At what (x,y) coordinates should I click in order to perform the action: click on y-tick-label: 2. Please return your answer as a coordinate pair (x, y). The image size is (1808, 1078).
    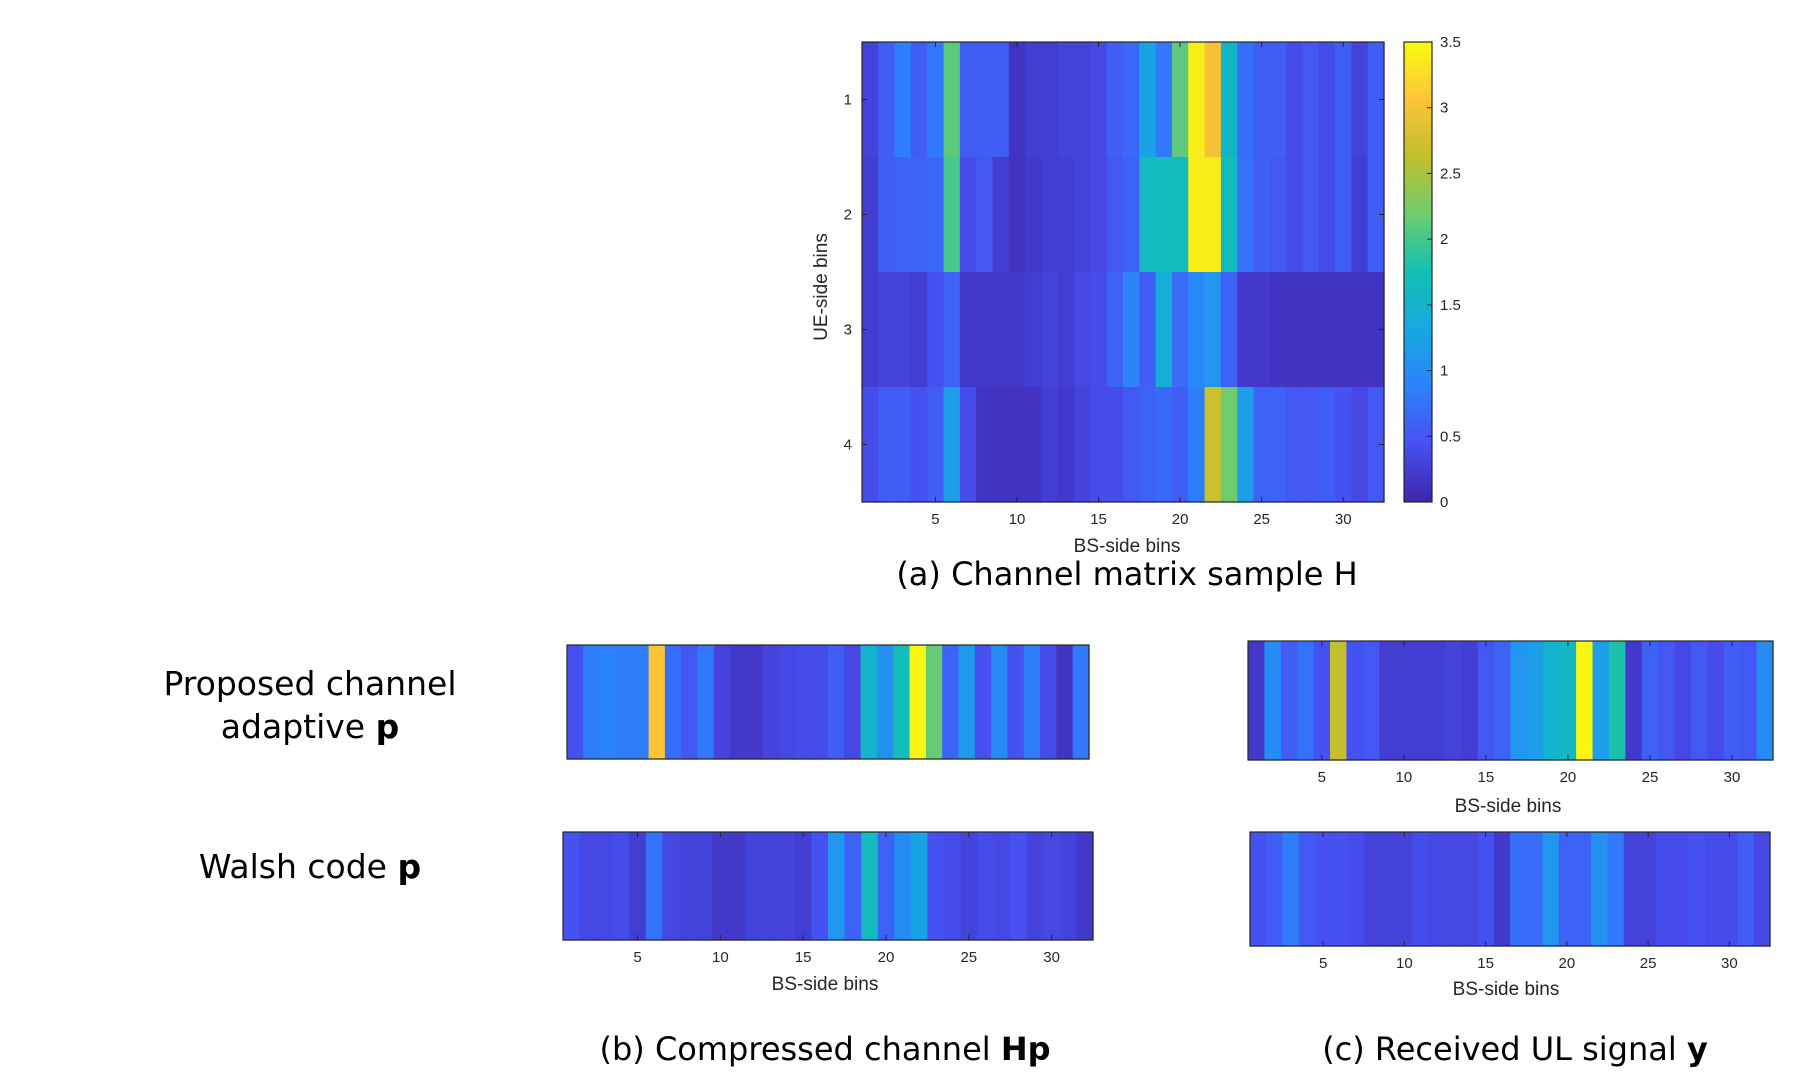
    Looking at the image, I should click on (848, 215).